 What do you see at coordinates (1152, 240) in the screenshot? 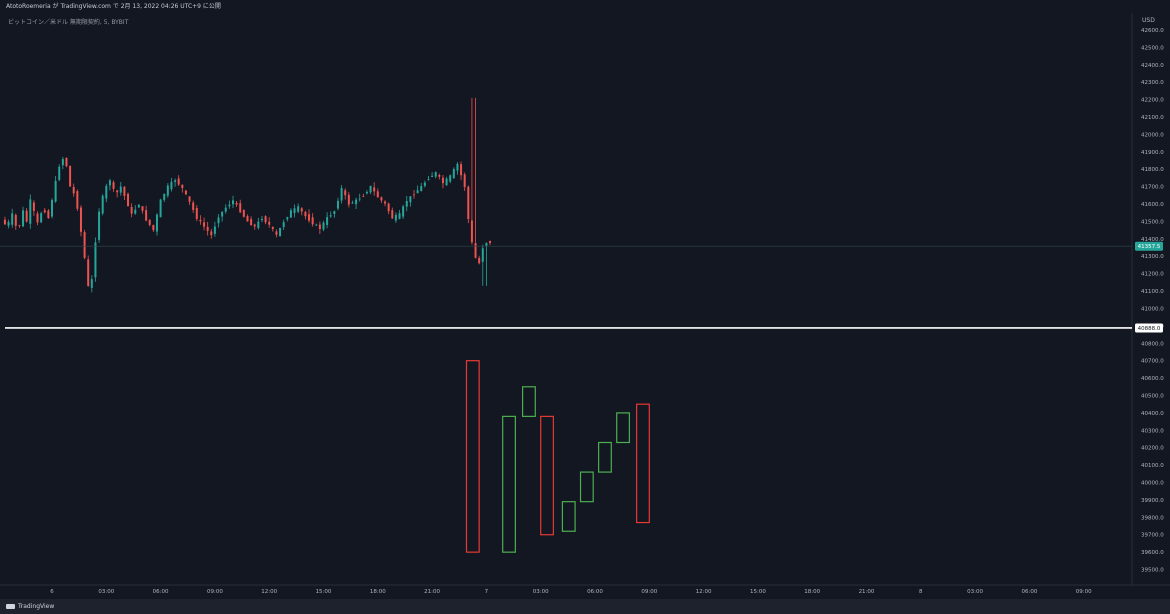
I see `y-tick-label-12: 41400.0` at bounding box center [1152, 240].